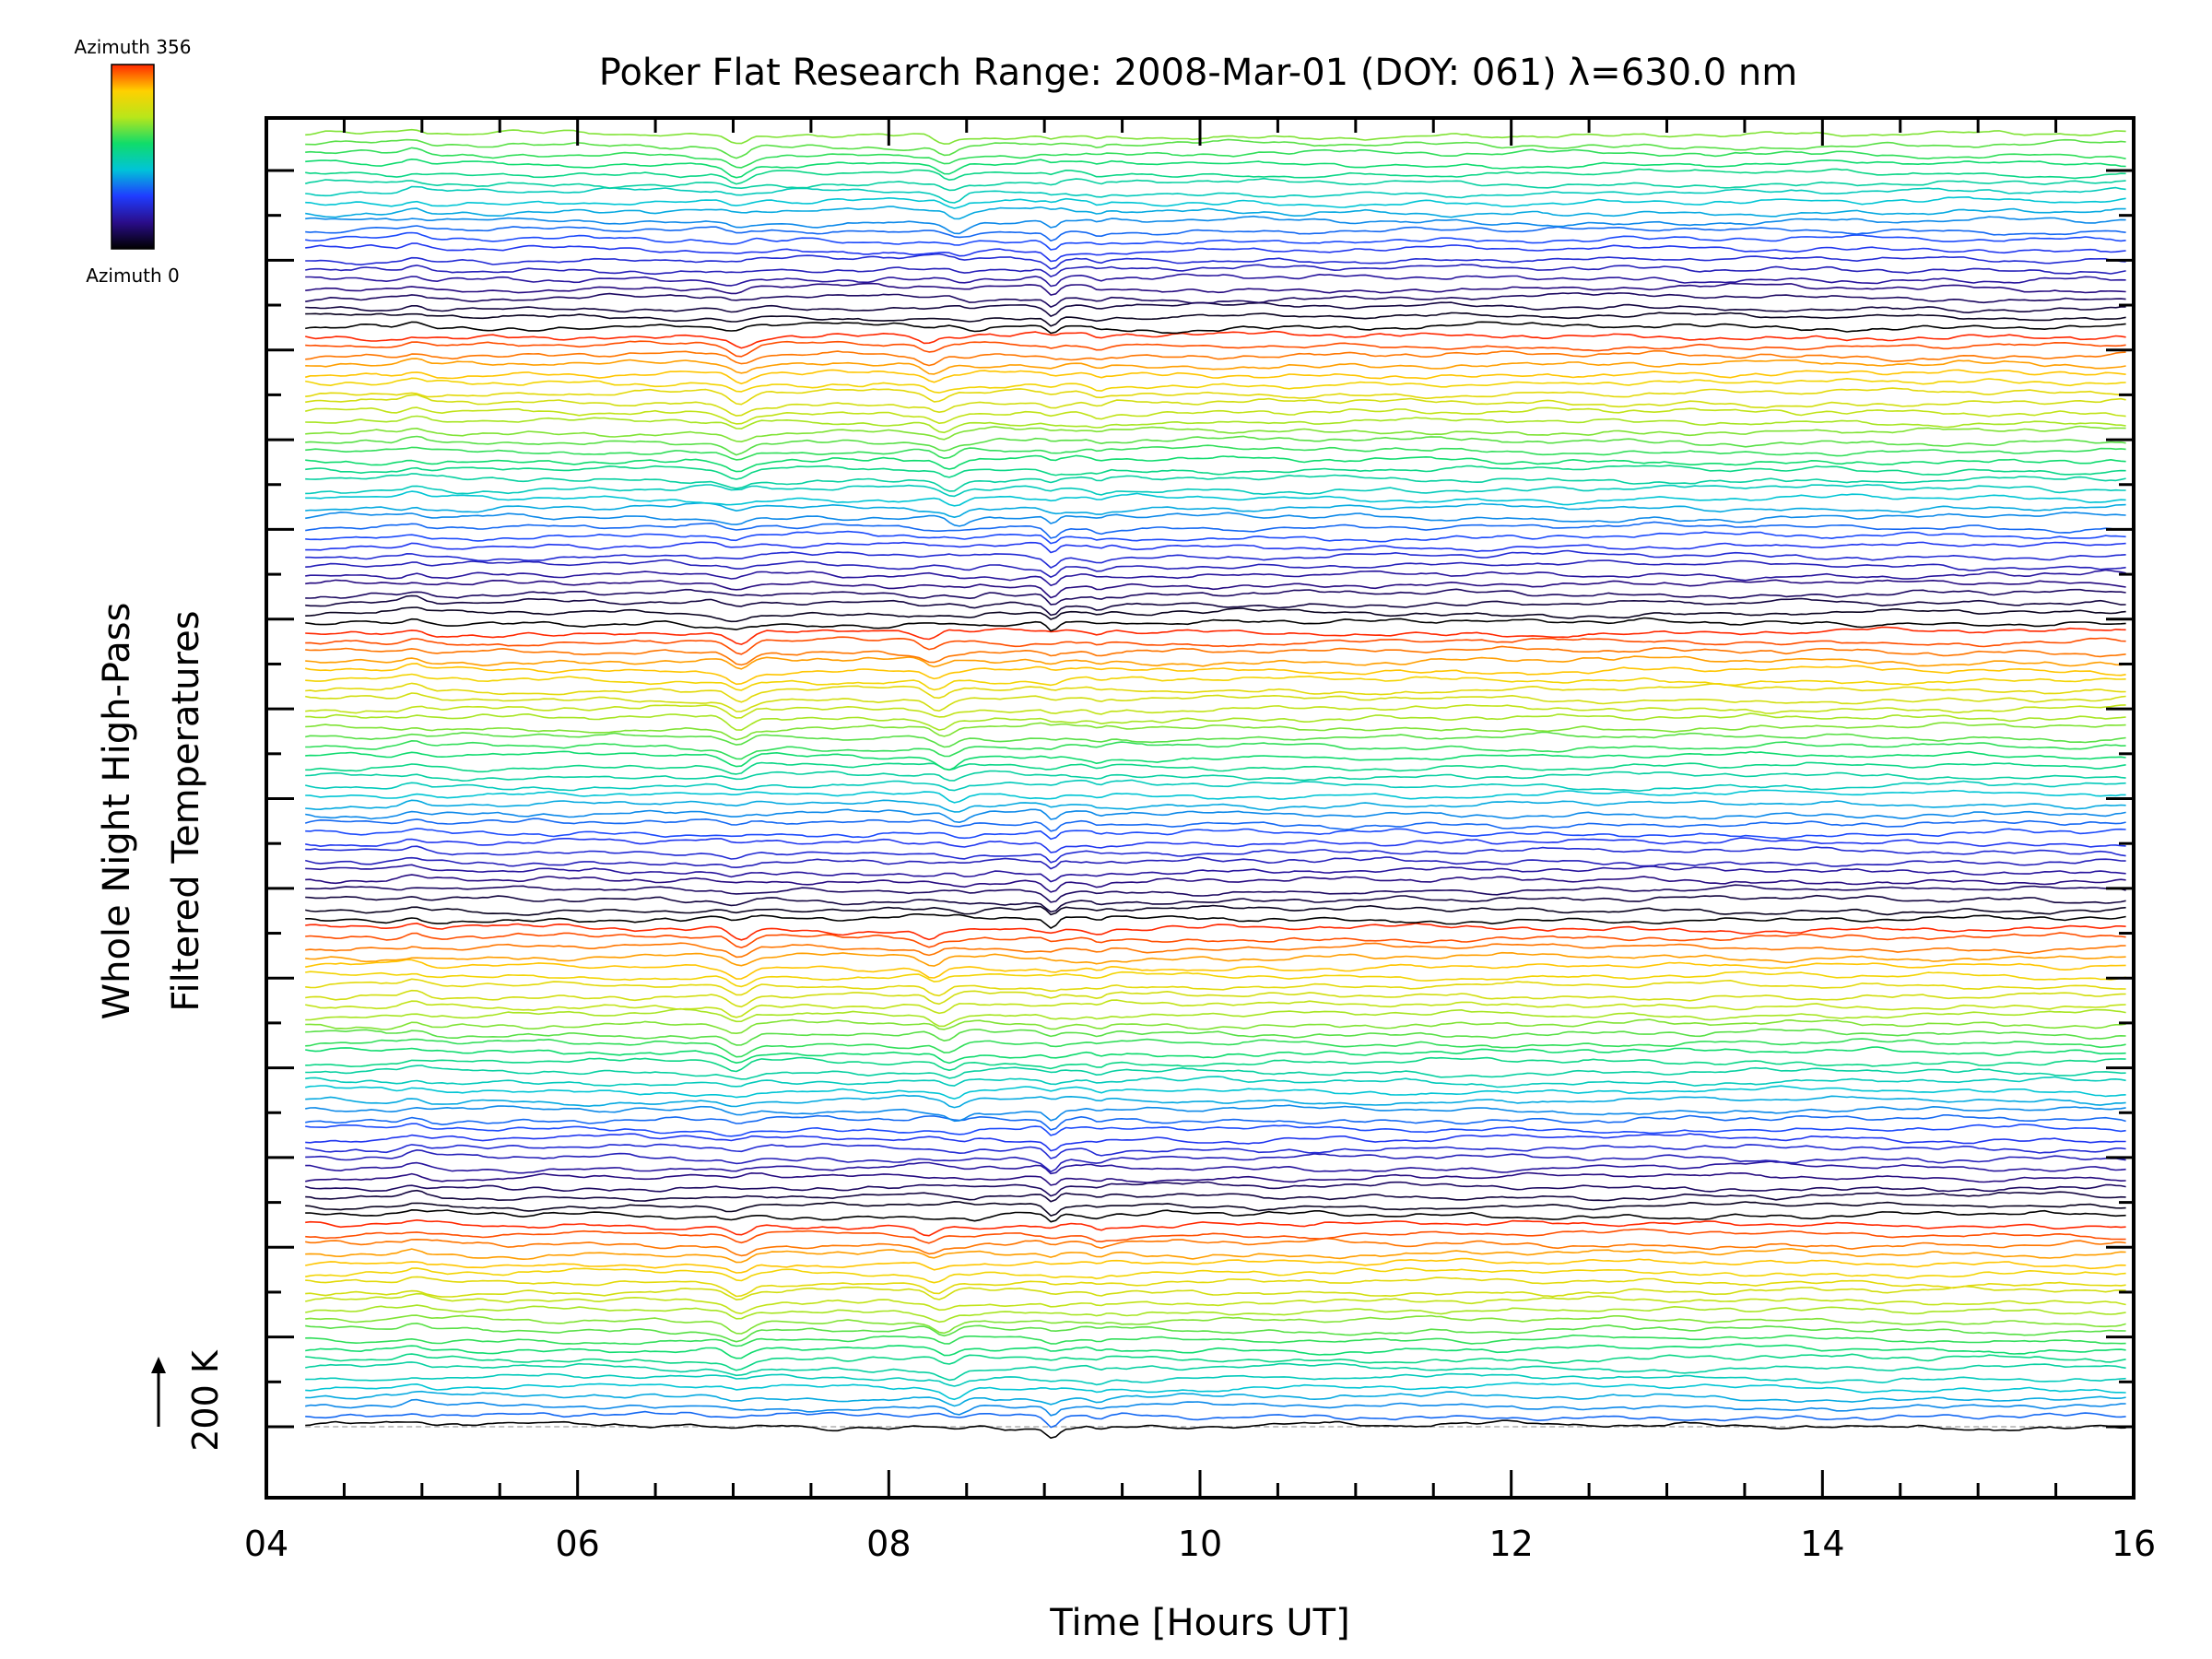 The image size is (2212, 1659). I want to click on scale-bar: 200 K, so click(188, 1400).